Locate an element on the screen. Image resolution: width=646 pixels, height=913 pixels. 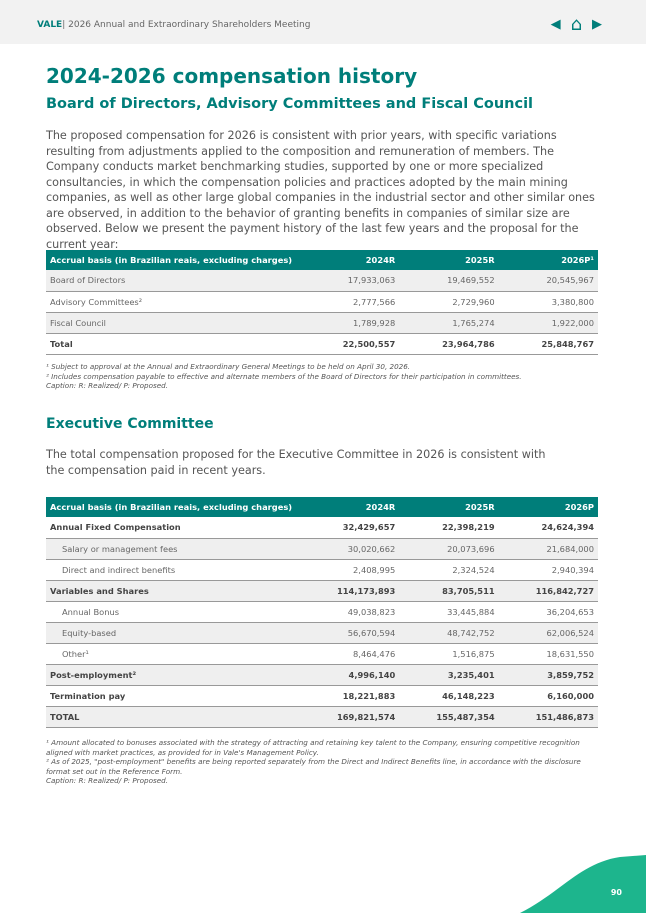
row-label: Variables and Shares is located at coordinates (173, 591).